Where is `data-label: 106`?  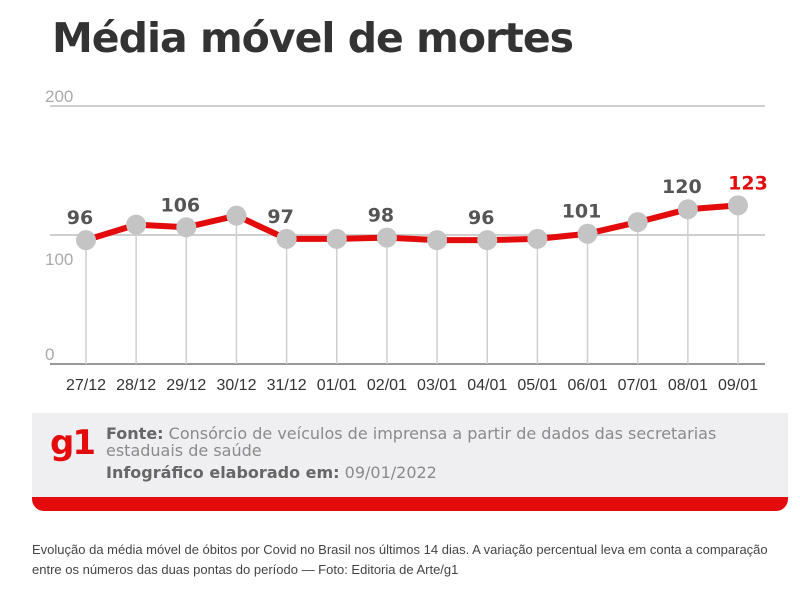
data-label: 106 is located at coordinates (180, 205).